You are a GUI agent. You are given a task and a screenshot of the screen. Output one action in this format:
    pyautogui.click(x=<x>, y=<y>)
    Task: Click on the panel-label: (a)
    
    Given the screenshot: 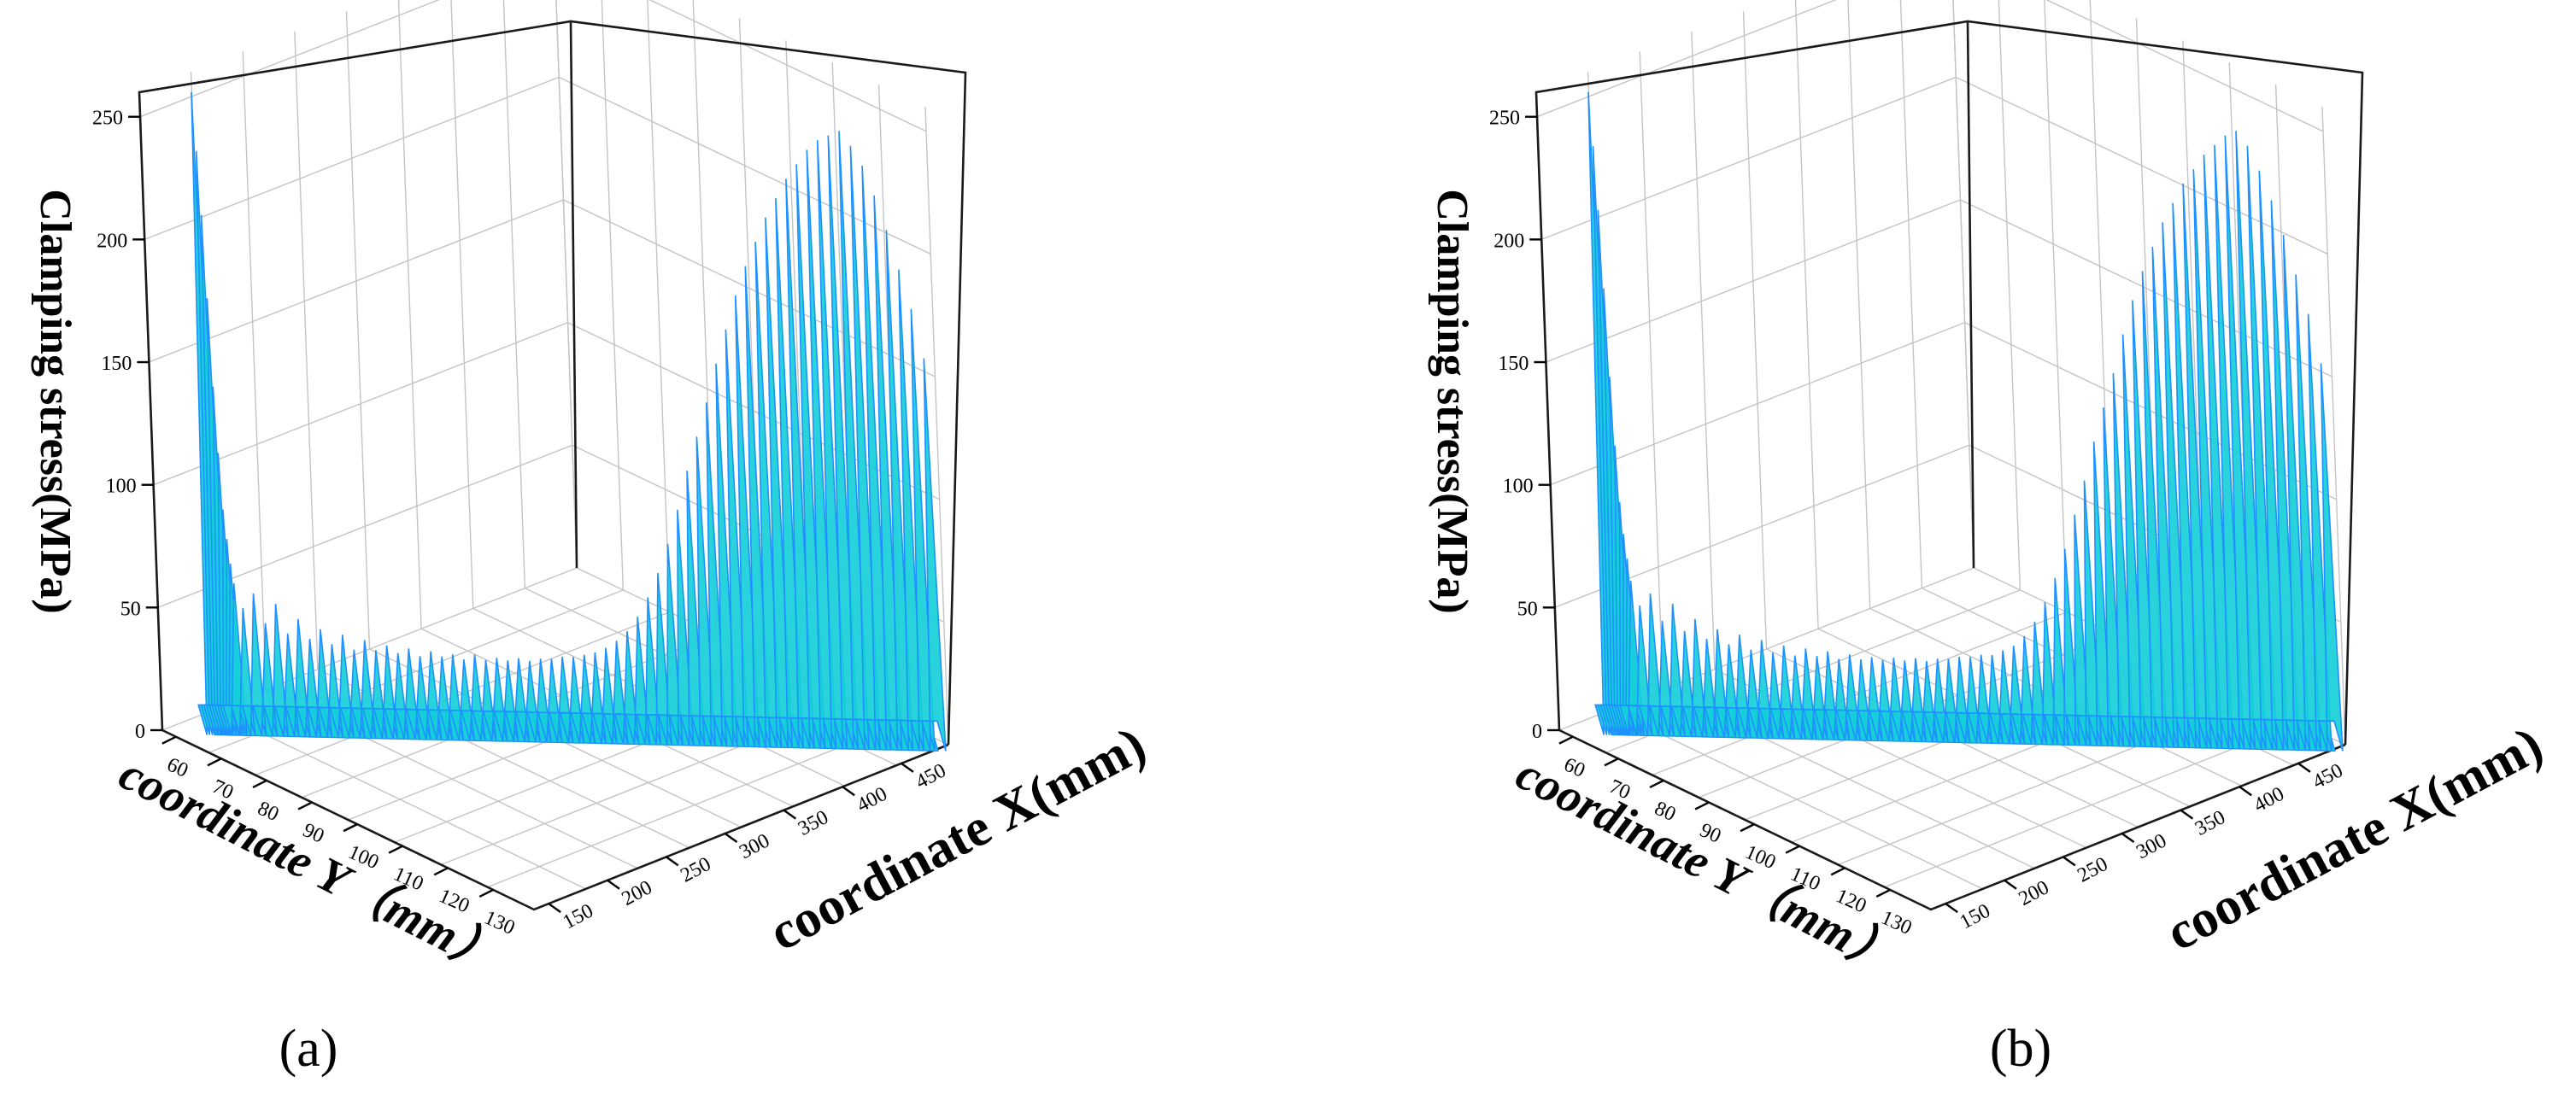 What is the action you would take?
    pyautogui.click(x=308, y=1049)
    